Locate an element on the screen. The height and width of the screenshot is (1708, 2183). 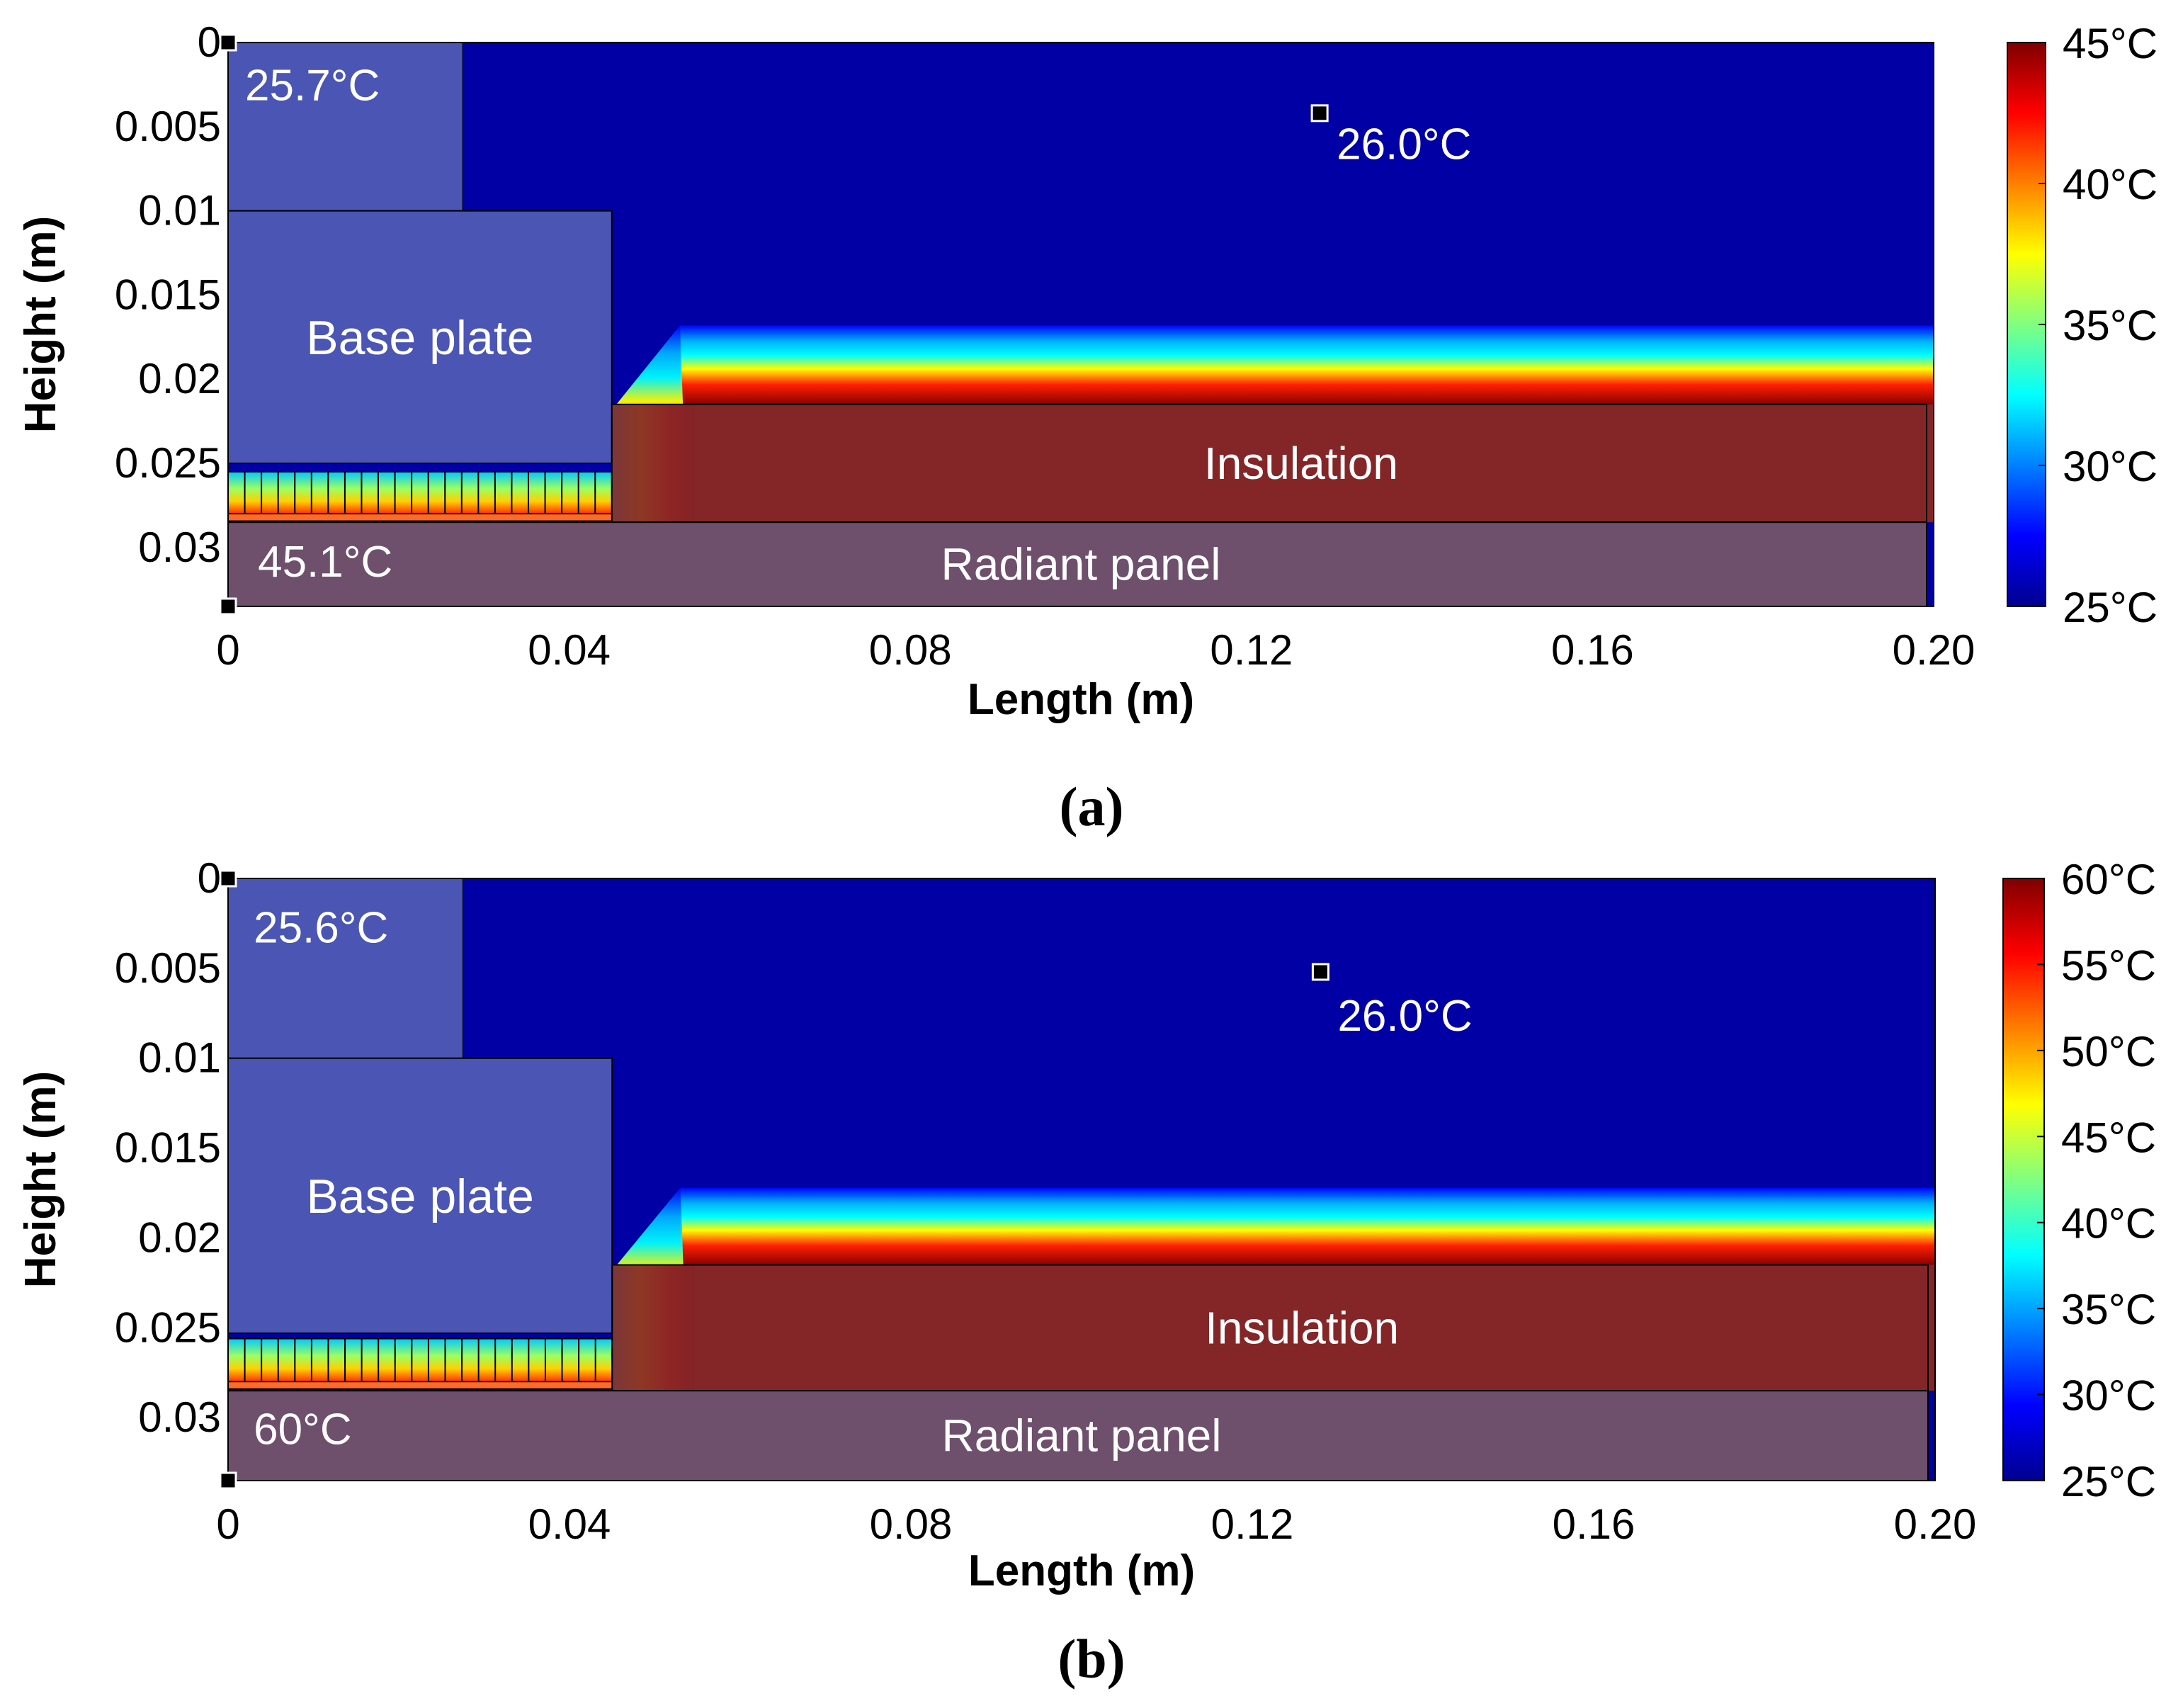
chart-b-colorbar-label: 30°C is located at coordinates (2108, 1396).